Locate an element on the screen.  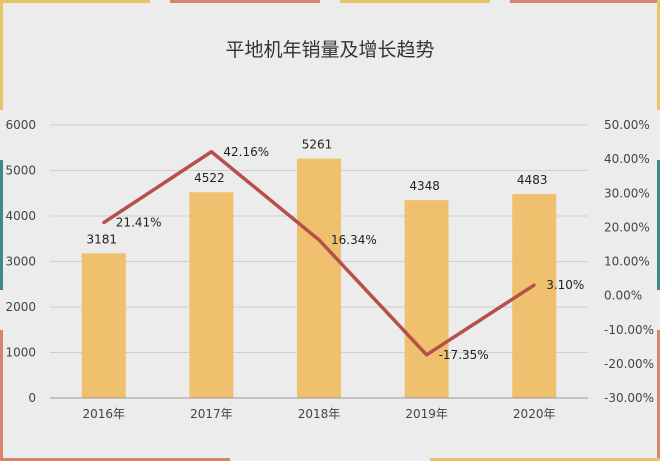
y2-tick-label: 10.00% is located at coordinates (627, 262).